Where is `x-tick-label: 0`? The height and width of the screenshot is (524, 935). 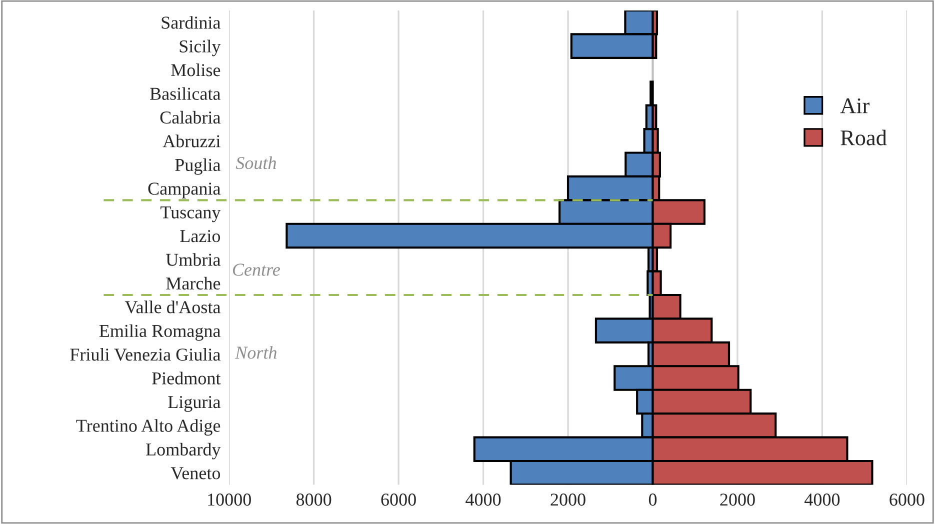 x-tick-label: 0 is located at coordinates (652, 500).